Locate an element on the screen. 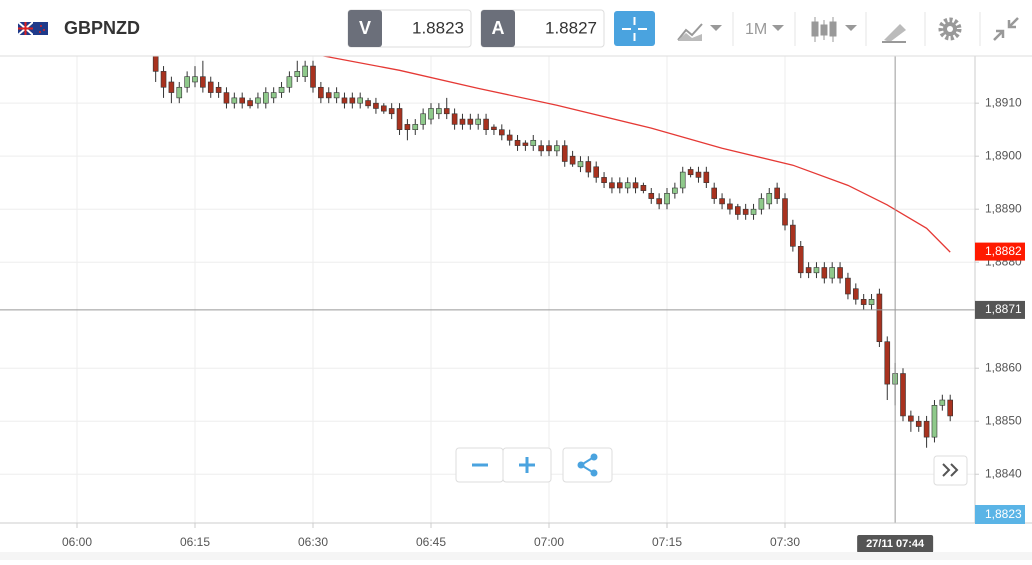 This screenshot has height=565, width=1032. timeframe-button: 1M is located at coordinates (764, 29).